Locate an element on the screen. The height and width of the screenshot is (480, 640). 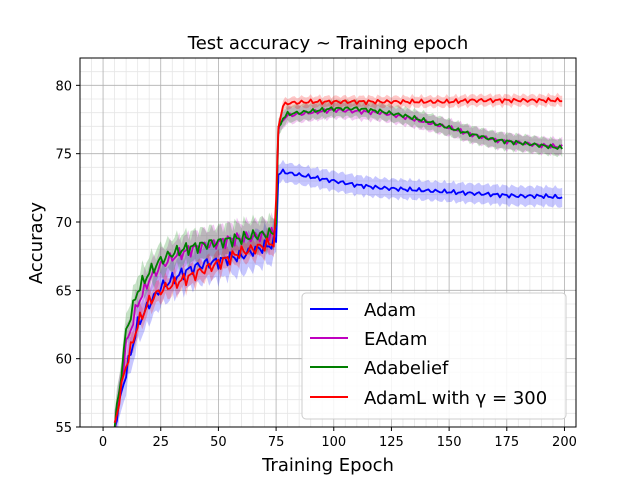
y-axis-label: Accuracy is located at coordinates (36, 243).